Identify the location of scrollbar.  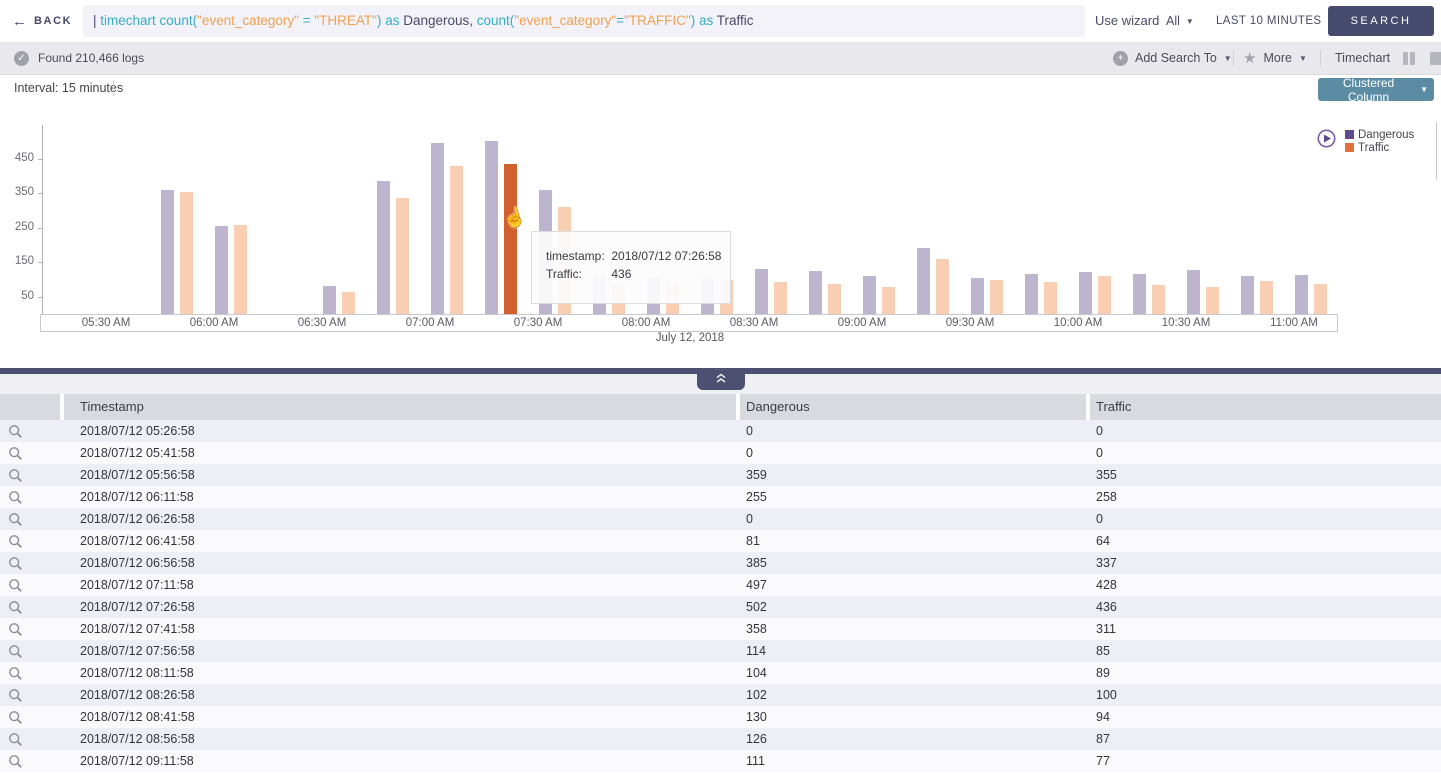
(1436, 151).